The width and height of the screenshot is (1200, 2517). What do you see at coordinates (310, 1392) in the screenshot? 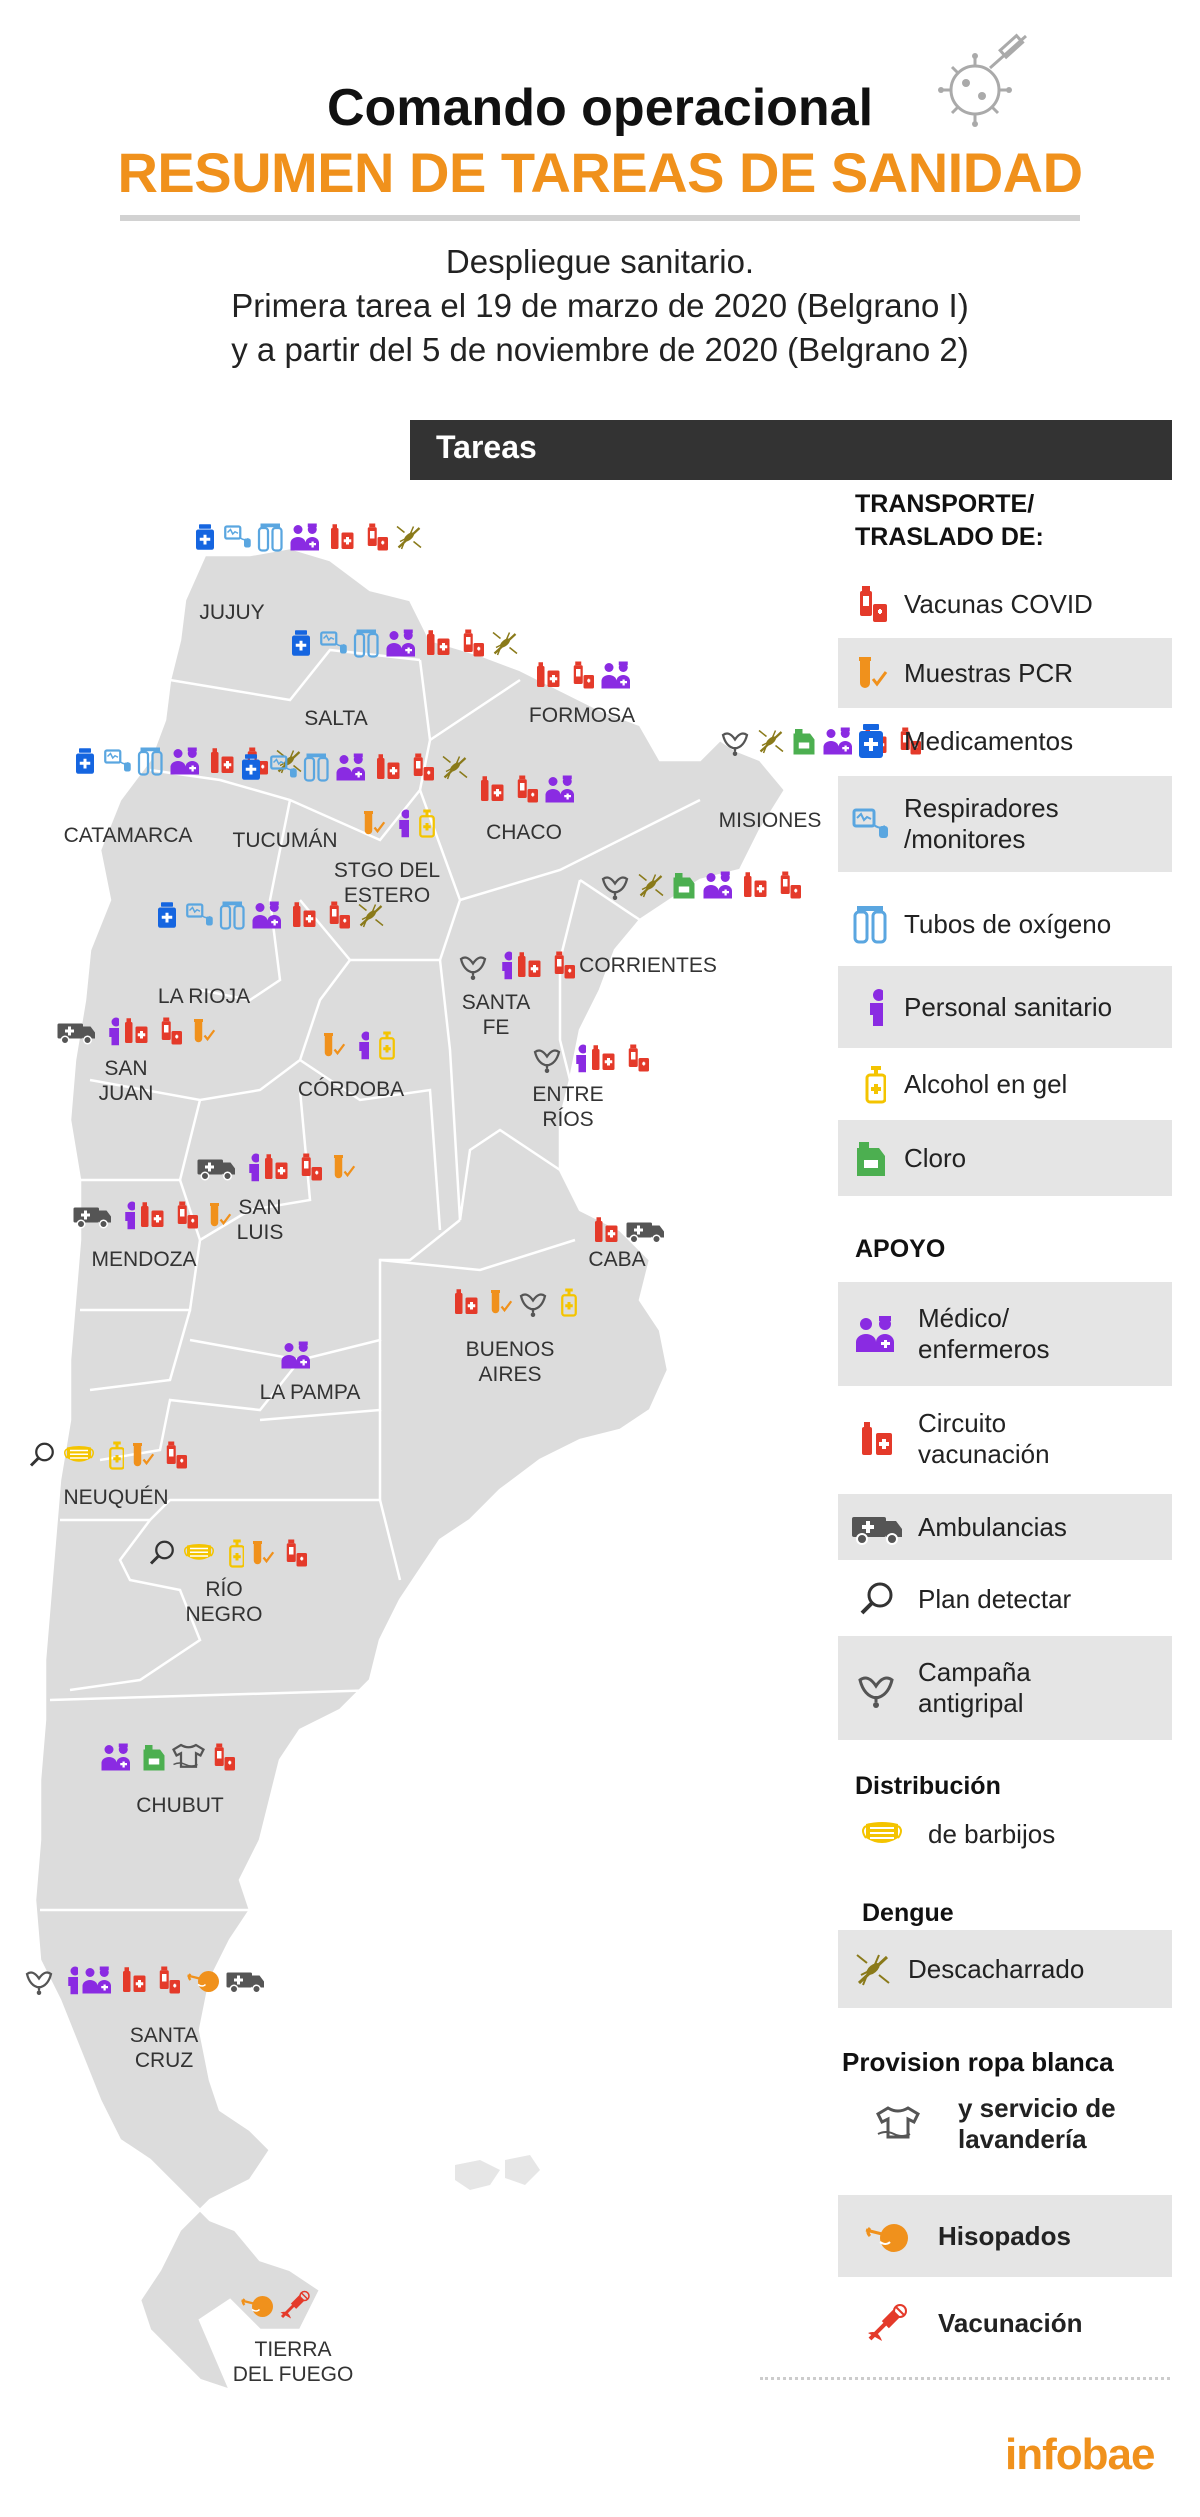
I see `province-label: LA PAMPA` at bounding box center [310, 1392].